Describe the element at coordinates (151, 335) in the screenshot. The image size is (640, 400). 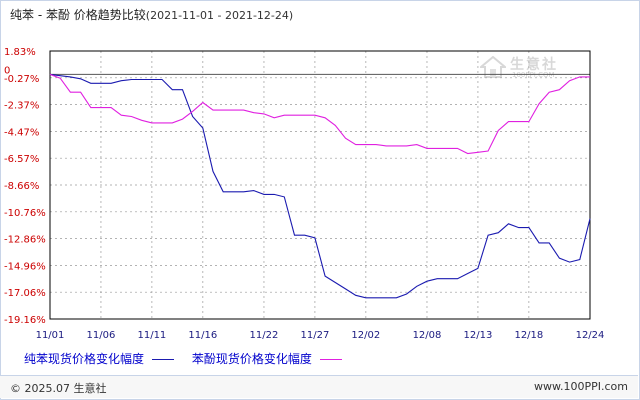
I see `x-tick-label: 11/11` at that location.